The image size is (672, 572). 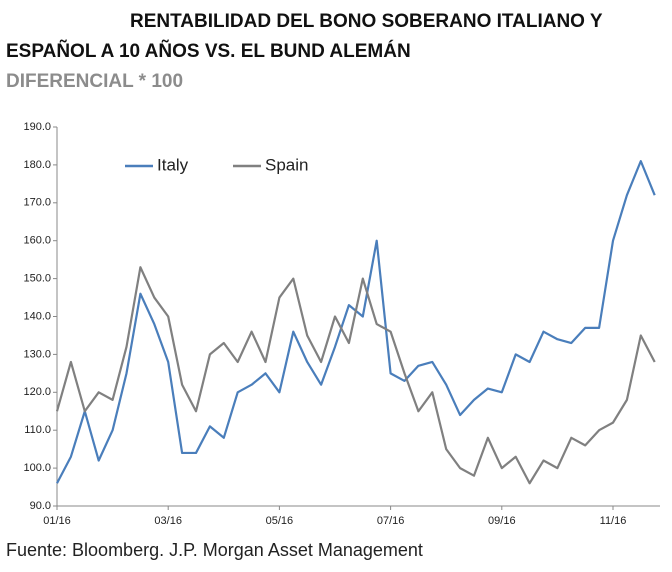 What do you see at coordinates (208, 51) in the screenshot?
I see `chart-title: ESPAÑOL A 10 AÑOS VS. EL BUND ALEMÁN` at bounding box center [208, 51].